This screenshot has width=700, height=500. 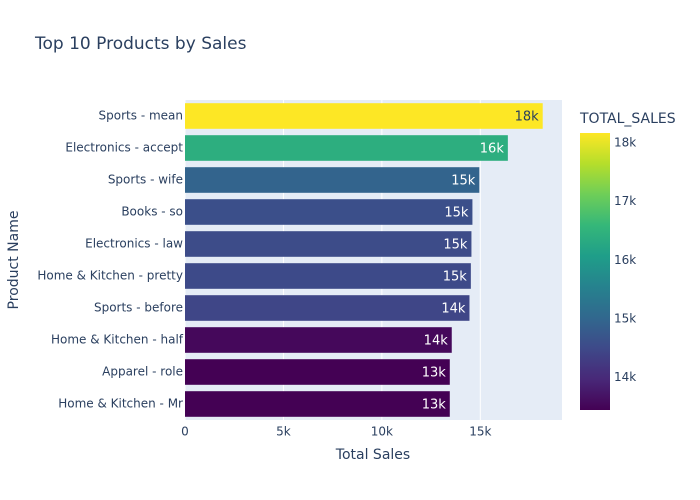 I want to click on y-tick-label: Electronics - accept, so click(x=124, y=148).